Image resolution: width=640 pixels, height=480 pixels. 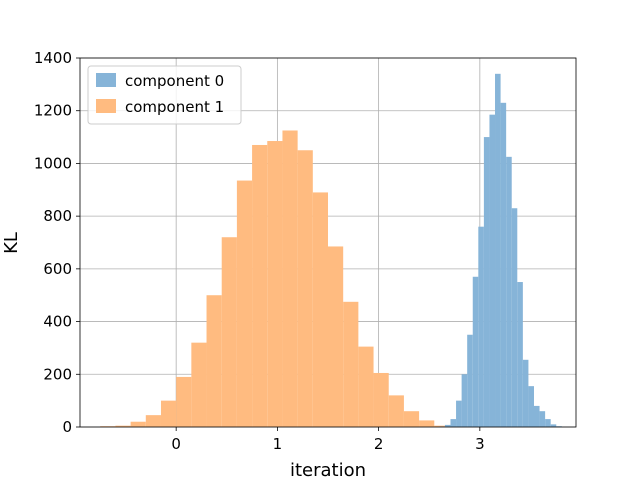 What do you see at coordinates (57, 269) in the screenshot?
I see `y-tick-label: 600` at bounding box center [57, 269].